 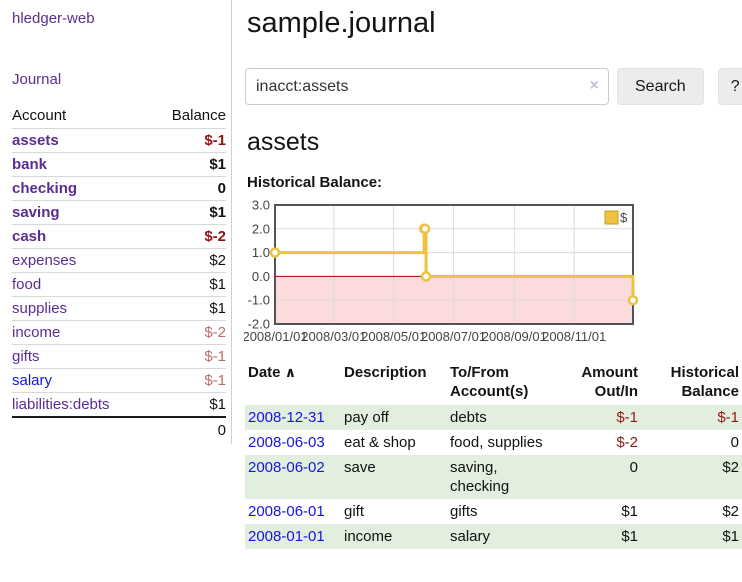 I want to click on search-input, so click(x=427, y=86).